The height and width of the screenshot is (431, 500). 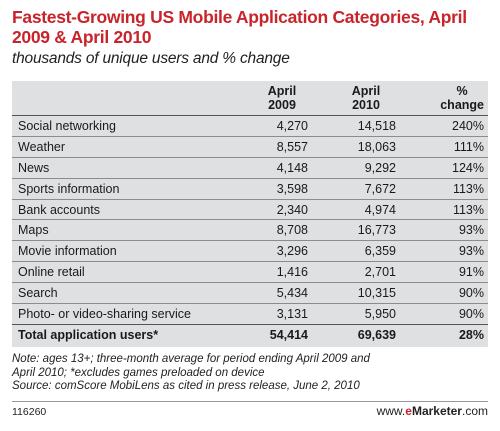 I want to click on table-row: Movie information 3,296 6,359 93%, so click(x=250, y=251).